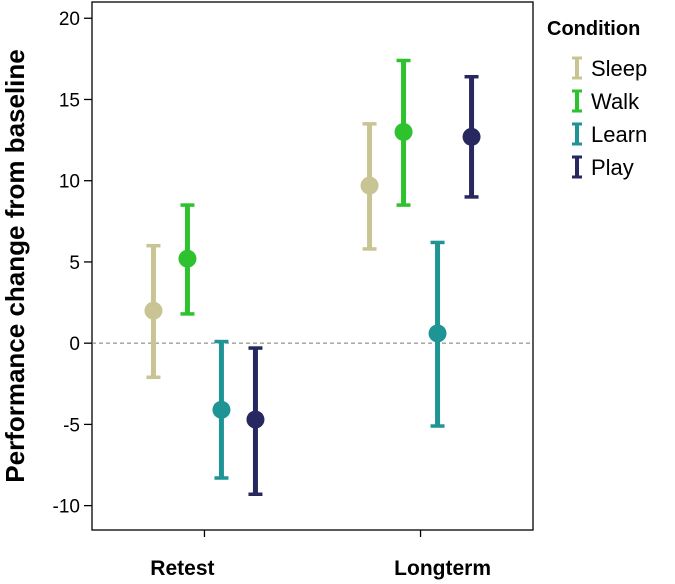 Image resolution: width=675 pixels, height=584 pixels. What do you see at coordinates (15, 265) in the screenshot?
I see `y-axis-title: Performance change from baseline` at bounding box center [15, 265].